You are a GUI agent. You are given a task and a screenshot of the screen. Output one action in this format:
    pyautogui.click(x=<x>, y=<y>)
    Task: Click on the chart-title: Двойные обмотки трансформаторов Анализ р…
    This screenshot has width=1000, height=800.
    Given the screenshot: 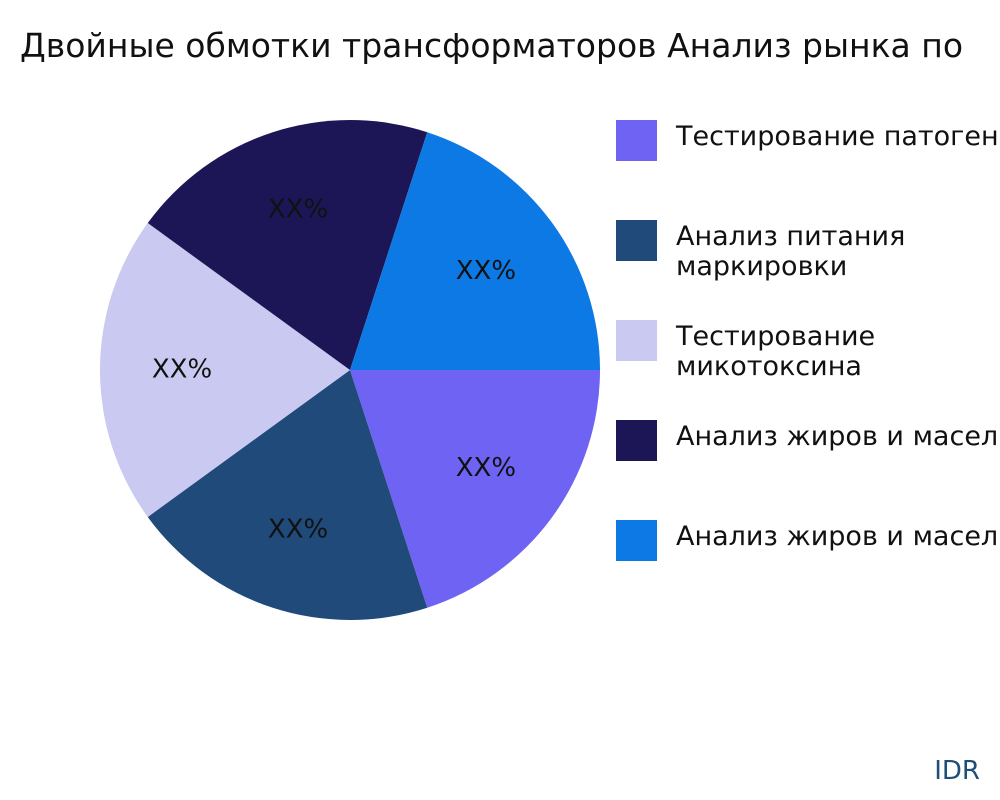 What is the action you would take?
    pyautogui.click(x=492, y=45)
    